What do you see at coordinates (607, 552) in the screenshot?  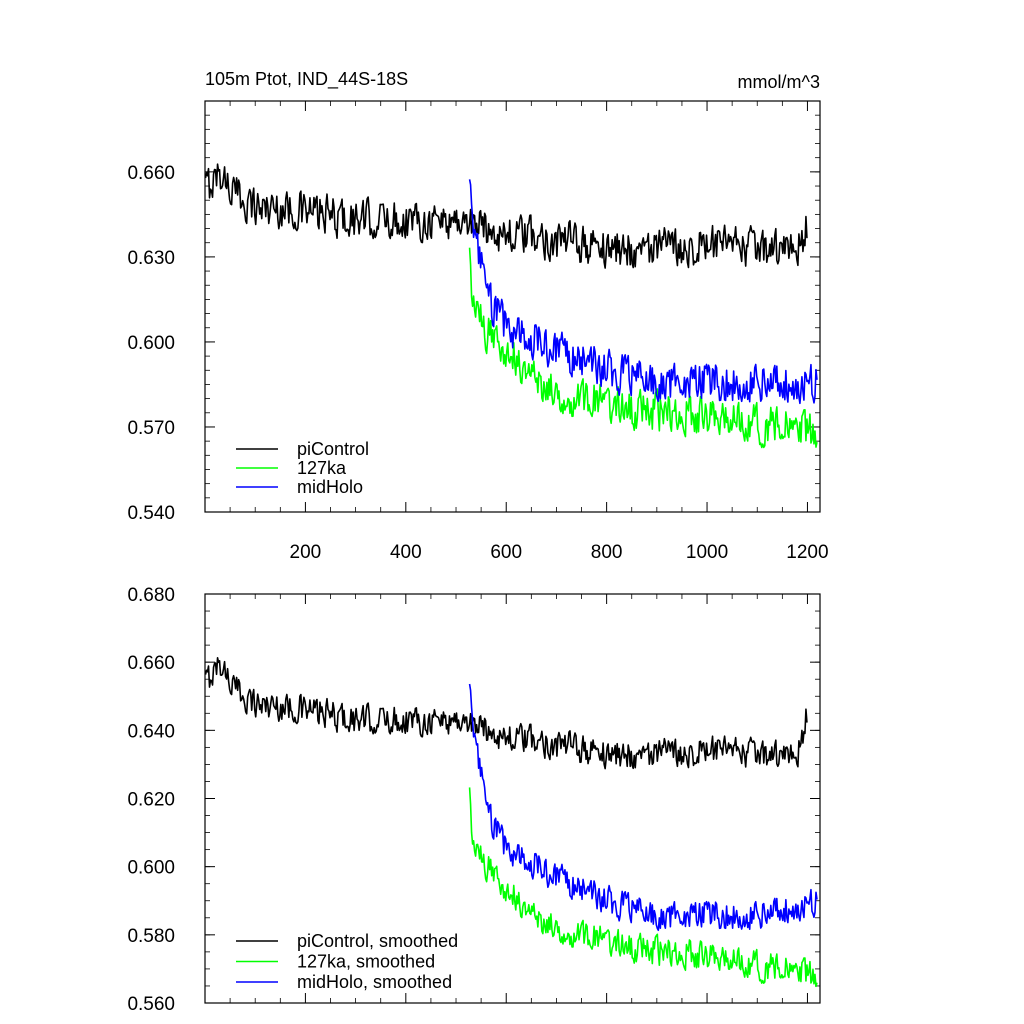 I see `x-tick-label: 800` at bounding box center [607, 552].